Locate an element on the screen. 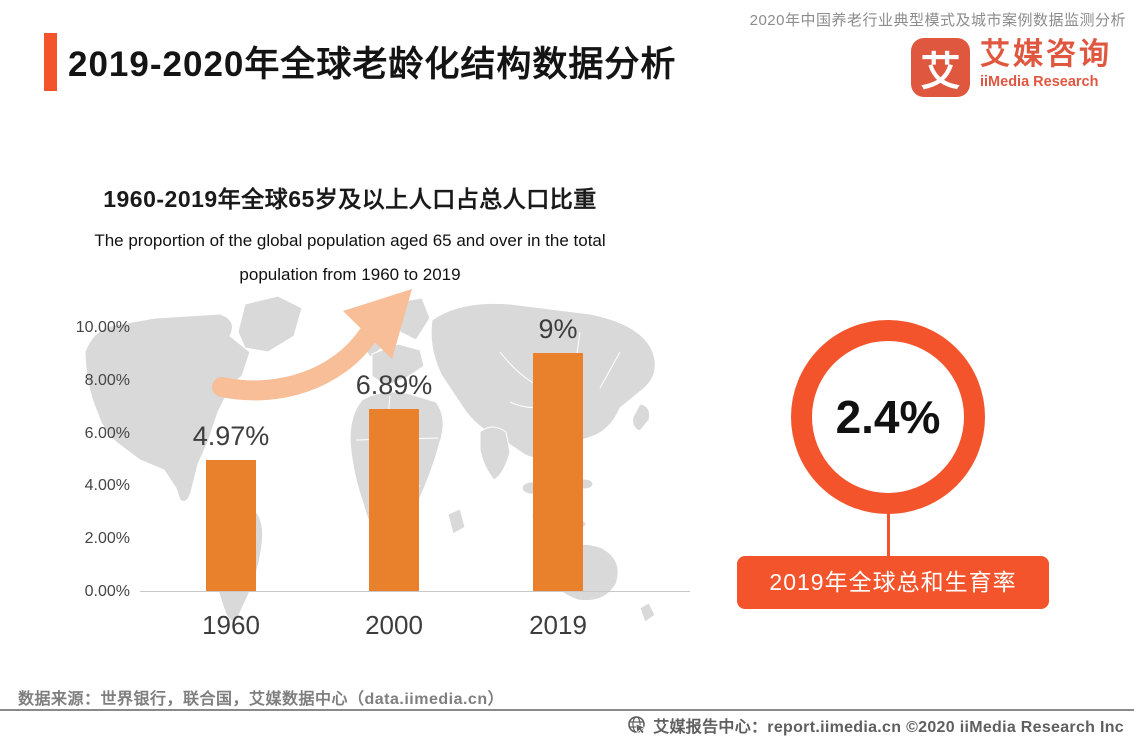 This screenshot has width=1134, height=737. bar-2019 is located at coordinates (558, 472).